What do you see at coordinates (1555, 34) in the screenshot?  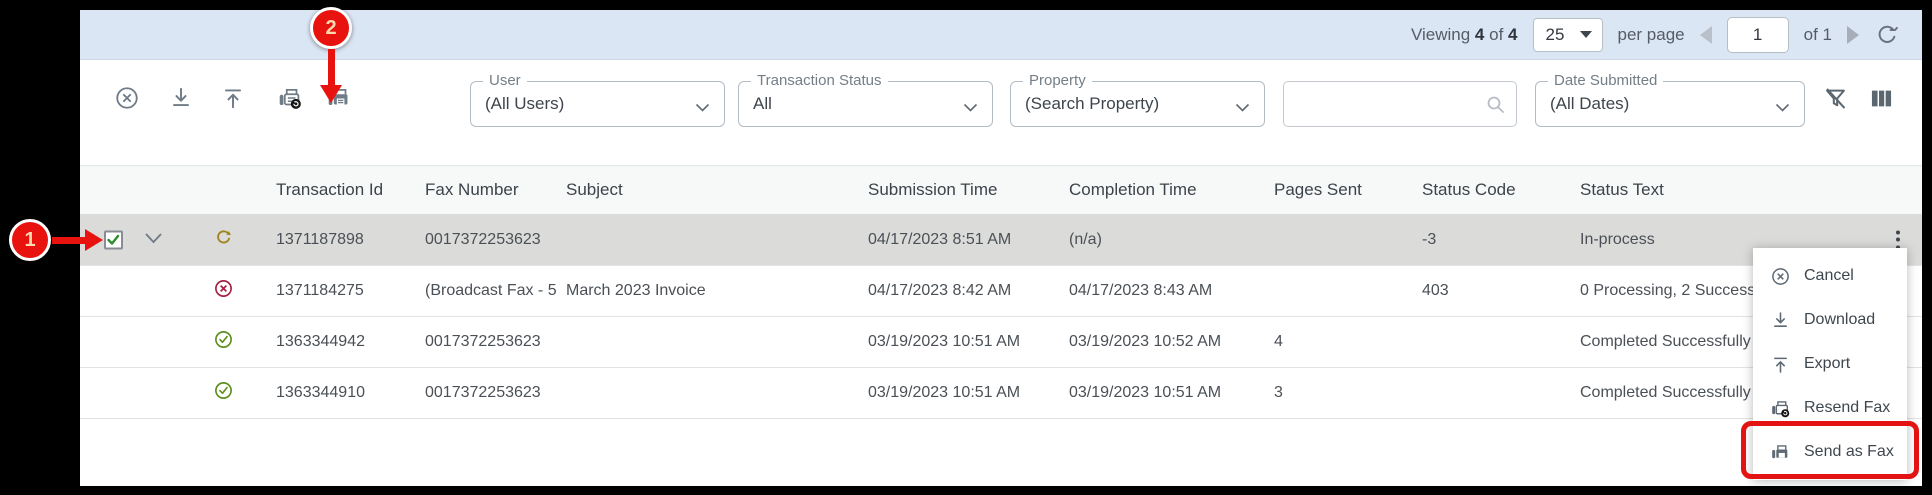 I see `page-size-value: 25` at bounding box center [1555, 34].